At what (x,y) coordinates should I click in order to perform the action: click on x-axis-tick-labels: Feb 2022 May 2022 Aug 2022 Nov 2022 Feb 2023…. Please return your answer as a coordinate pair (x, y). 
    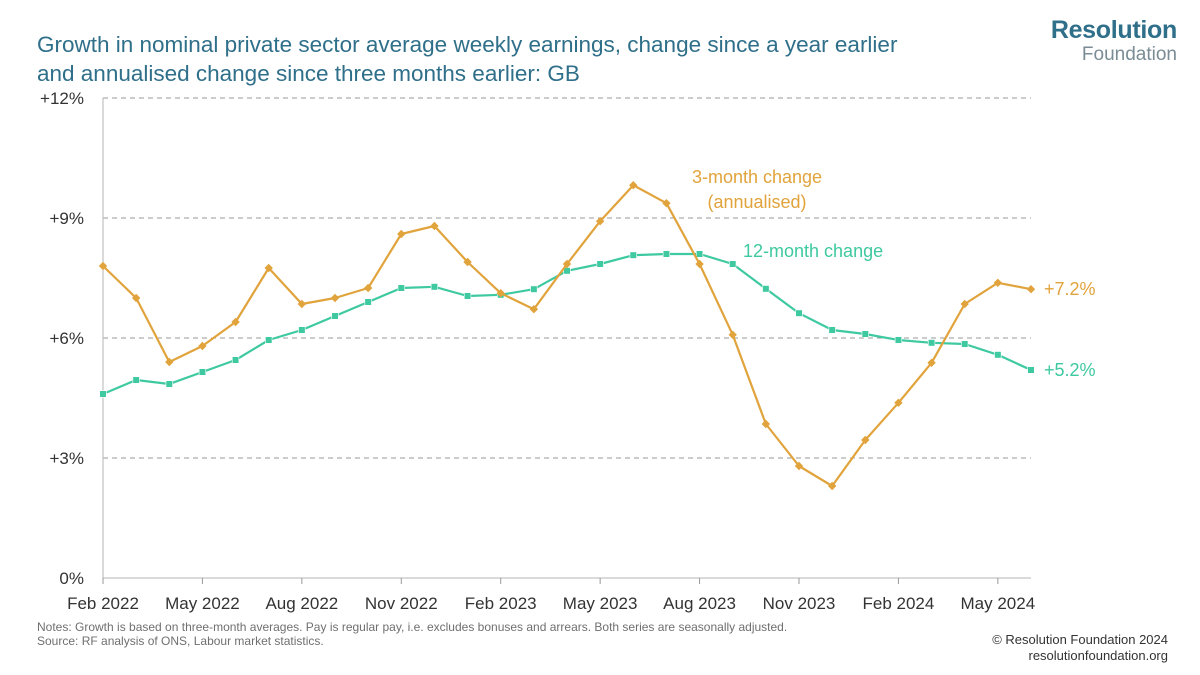
    Looking at the image, I should click on (551, 595).